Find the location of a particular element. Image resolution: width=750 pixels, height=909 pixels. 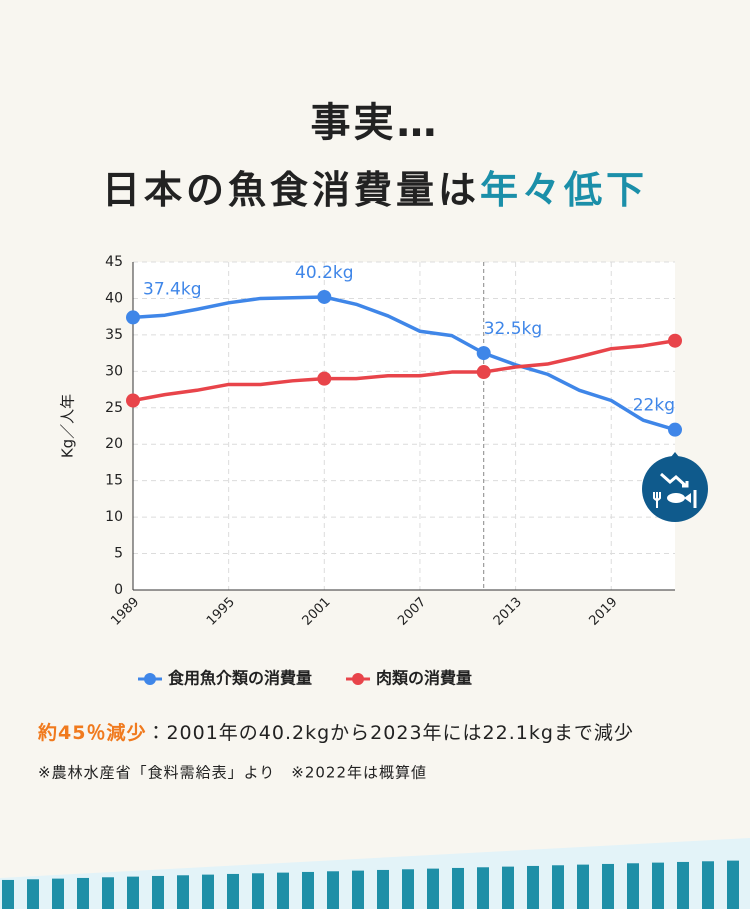

source-note: ※農林水産省「食料需給表」より ※2022年は概算値 is located at coordinates (232, 773).